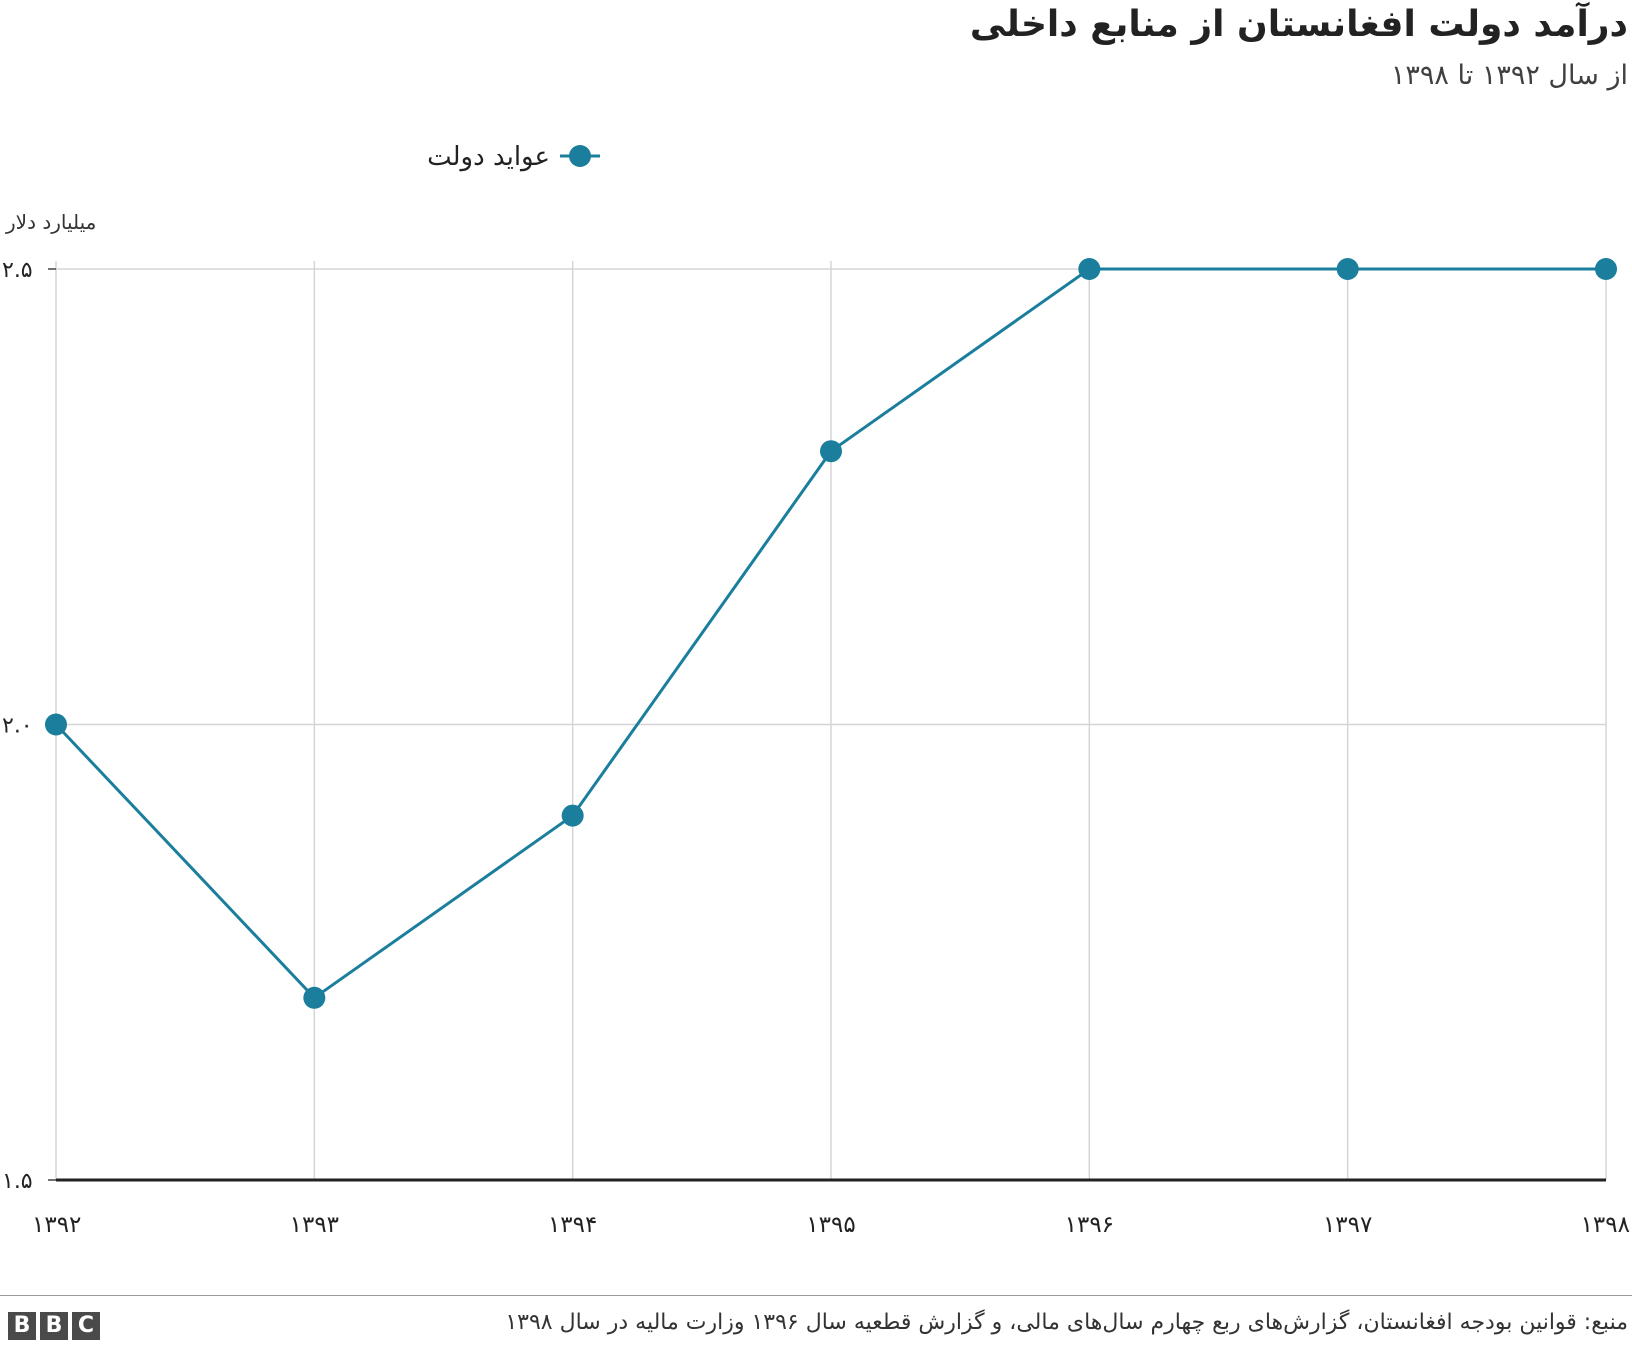  I want to click on bbc-logo: B B C, so click(54, 1326).